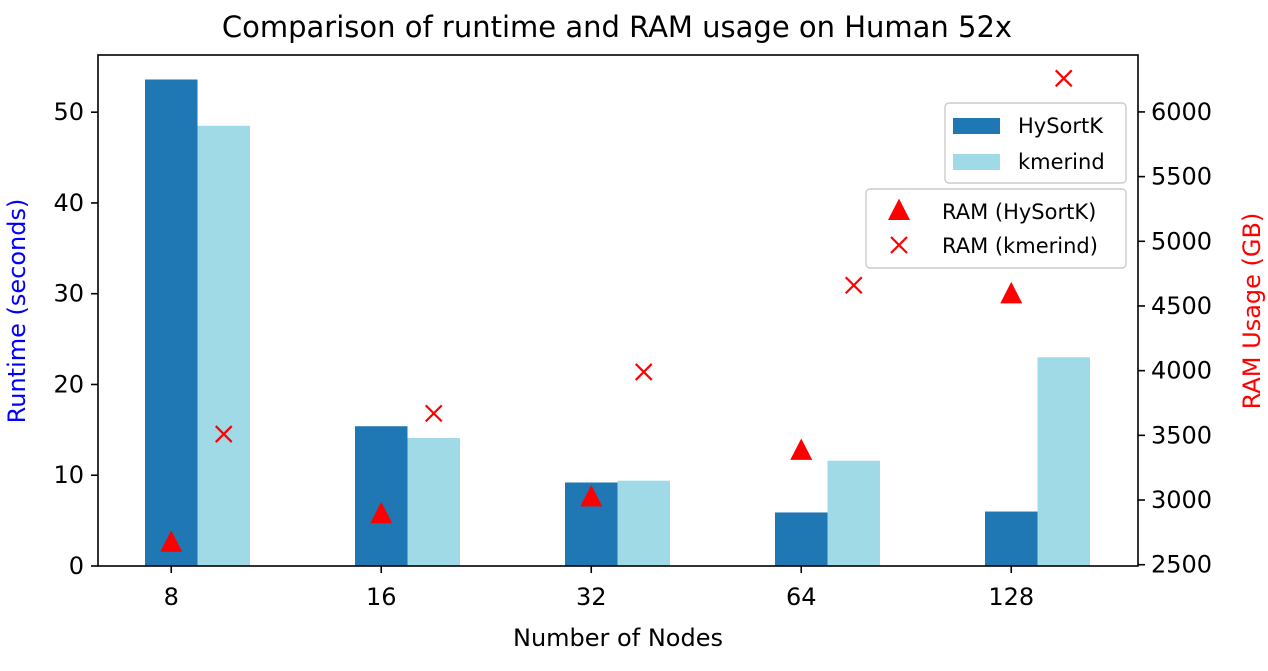  Describe the element at coordinates (1061, 162) in the screenshot. I see `legend-label-kmerind: kmerind` at that location.